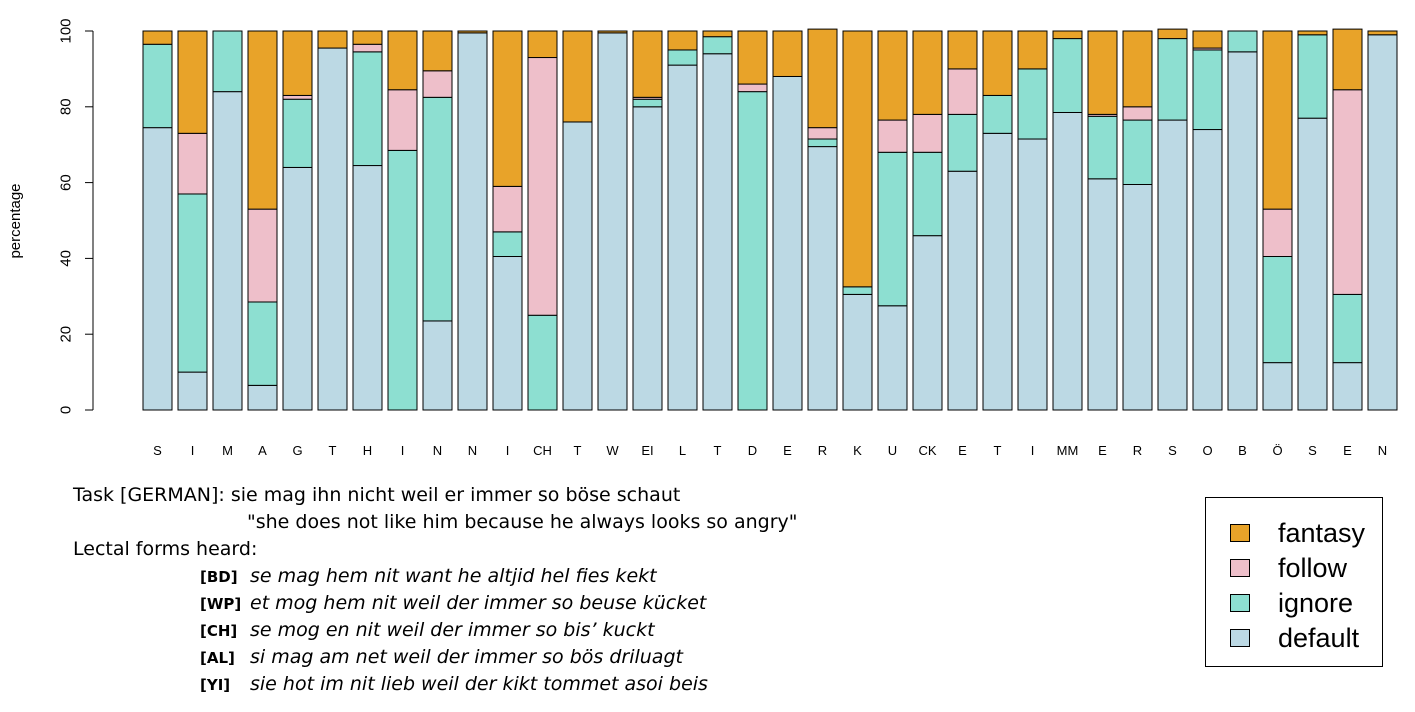 The width and height of the screenshot is (1415, 712). What do you see at coordinates (647, 450) in the screenshot?
I see `x-tick-label: EI` at bounding box center [647, 450].